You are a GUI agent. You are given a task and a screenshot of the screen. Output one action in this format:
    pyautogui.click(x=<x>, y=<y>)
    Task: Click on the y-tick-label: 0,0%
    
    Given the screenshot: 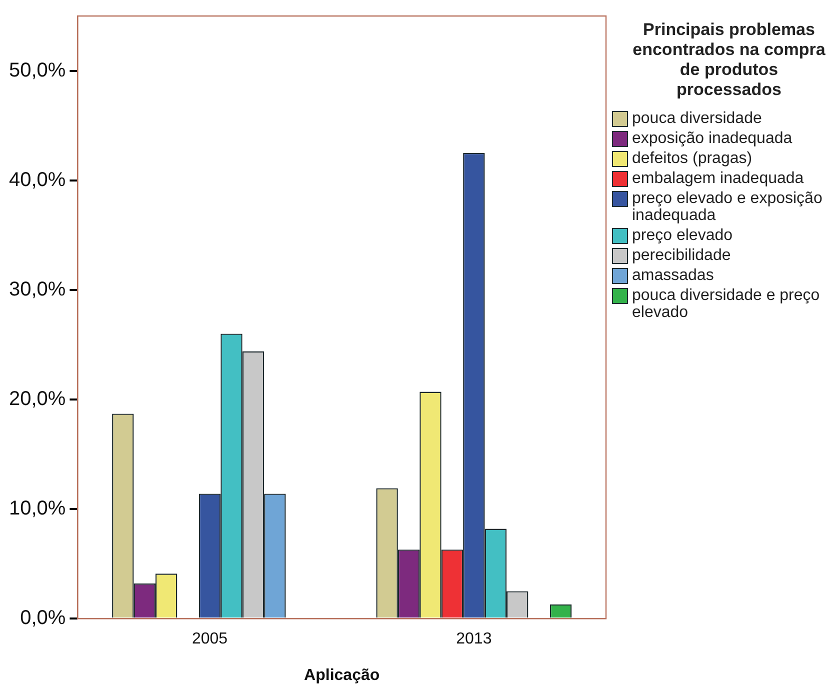 What is the action you would take?
    pyautogui.click(x=43, y=618)
    